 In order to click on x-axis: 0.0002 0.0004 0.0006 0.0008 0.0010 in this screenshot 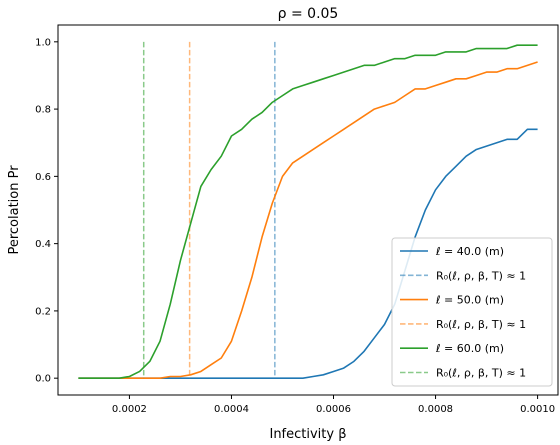, I will do `click(333, 405)`.